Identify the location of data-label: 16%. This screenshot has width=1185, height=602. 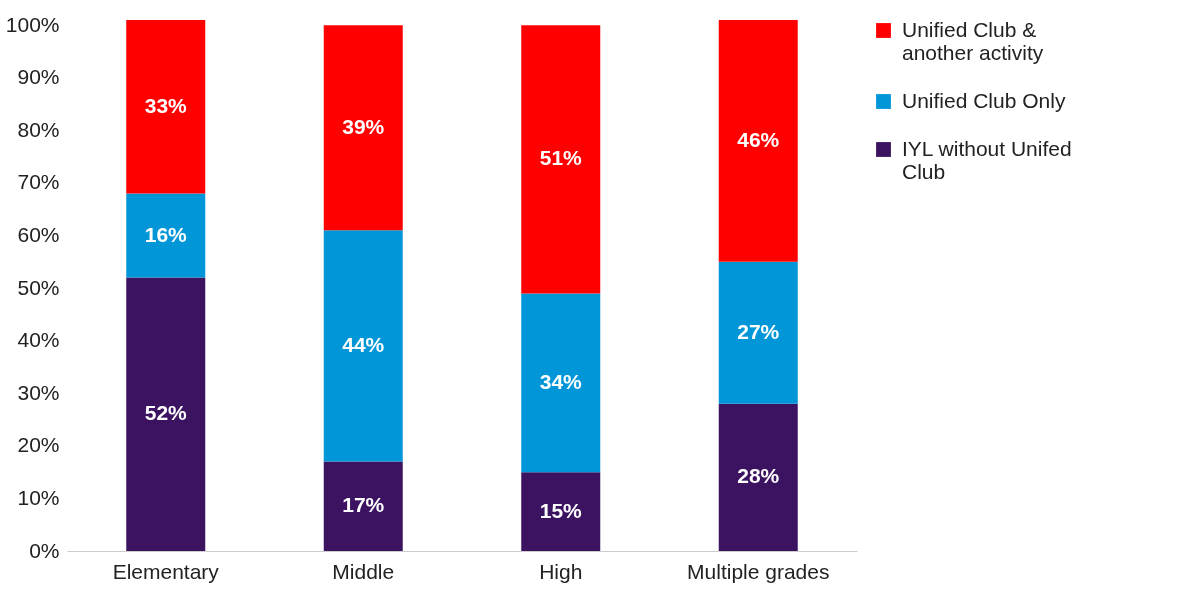
(166, 234).